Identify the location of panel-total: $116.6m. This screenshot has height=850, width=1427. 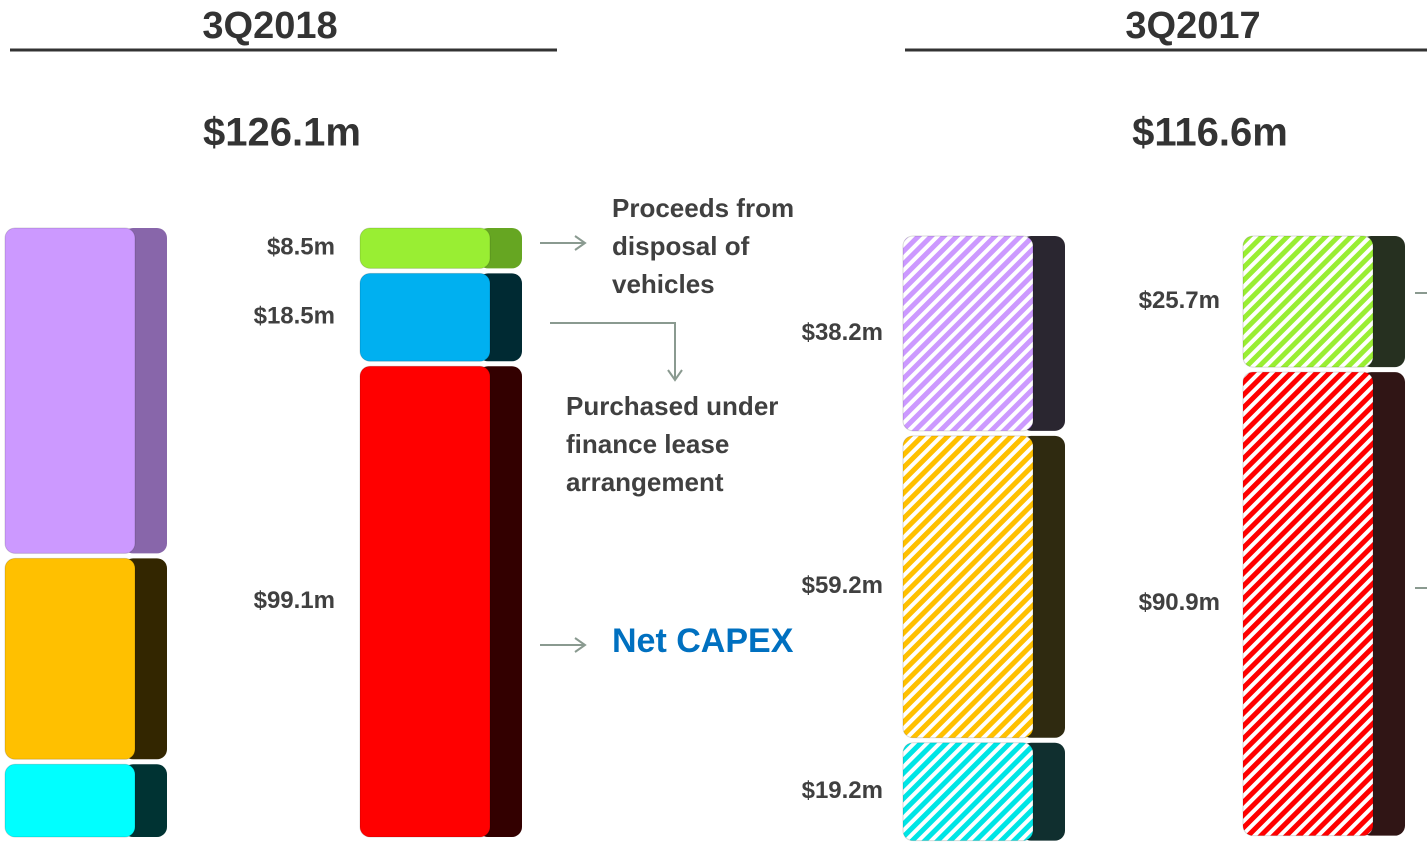
(1210, 133).